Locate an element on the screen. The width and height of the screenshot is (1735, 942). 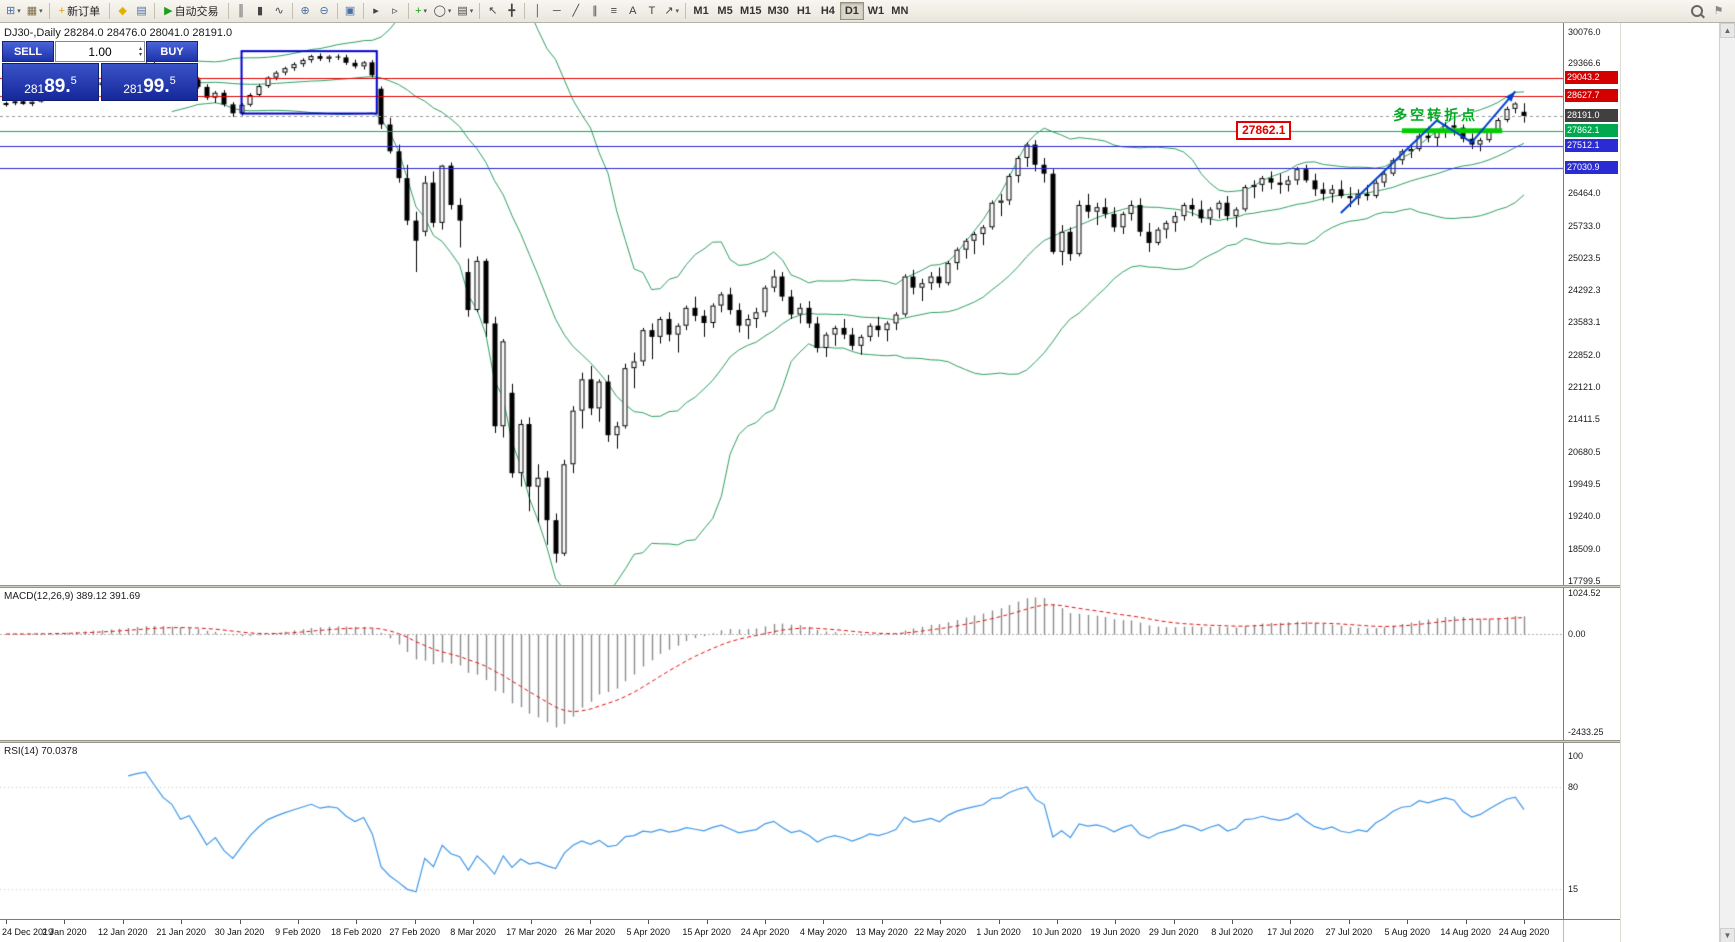
panel-divider-rsi is located at coordinates (810, 742).